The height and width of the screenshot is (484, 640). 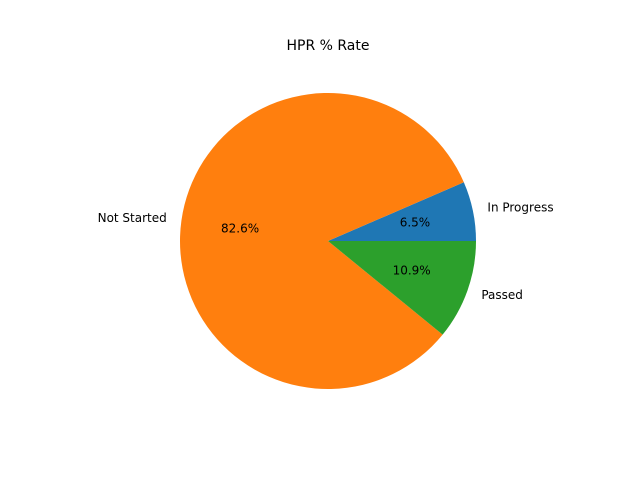 I want to click on slice-percent-in-progress: 6.5%, so click(x=415, y=222).